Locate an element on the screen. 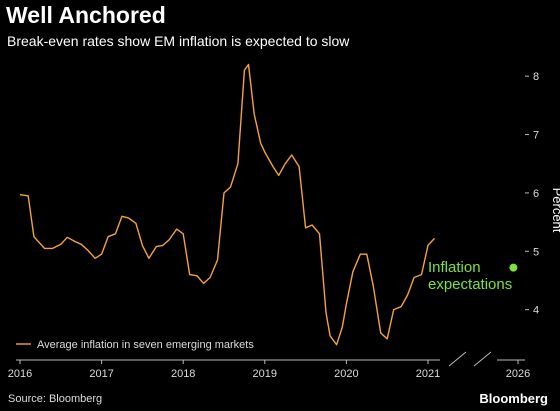 The width and height of the screenshot is (560, 411). source-note: Source: Bloomberg is located at coordinates (55, 399).